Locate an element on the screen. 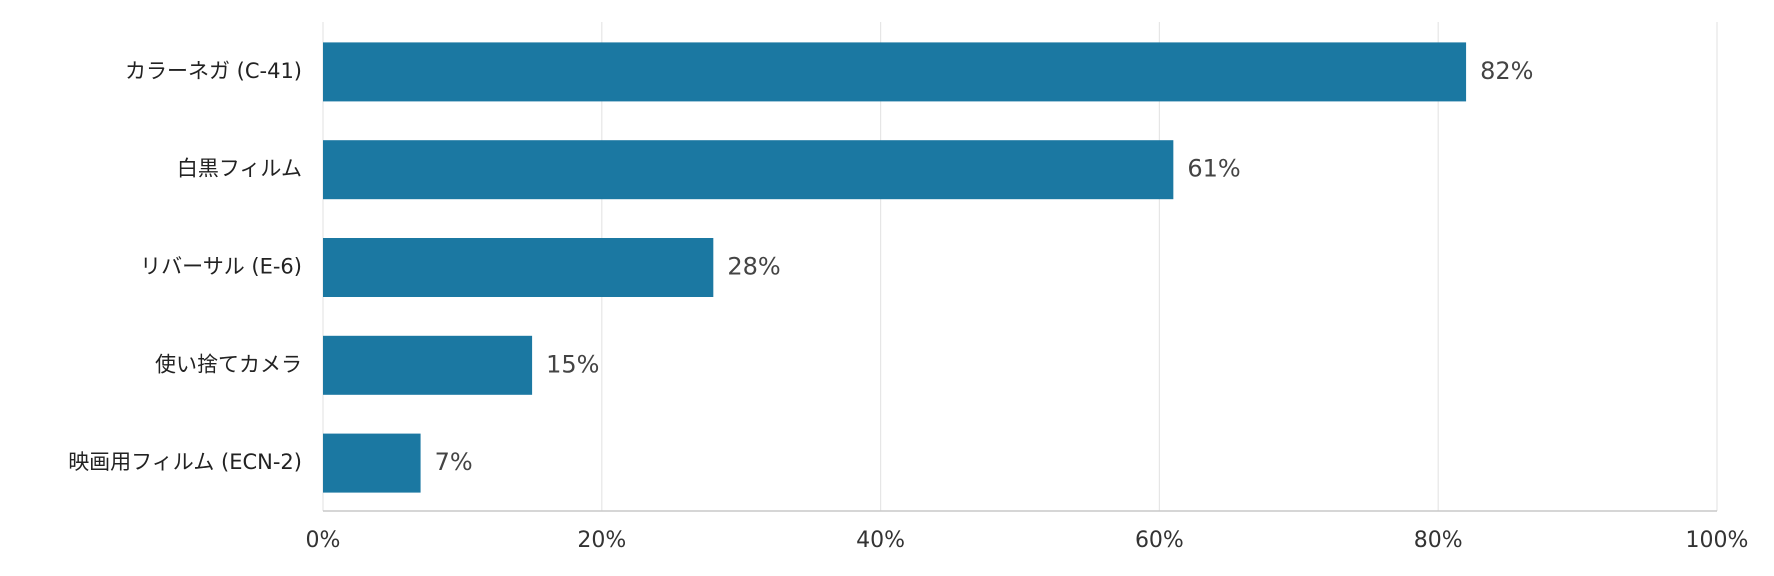 The height and width of the screenshot is (576, 1774). value-label: 82% is located at coordinates (1506, 71).